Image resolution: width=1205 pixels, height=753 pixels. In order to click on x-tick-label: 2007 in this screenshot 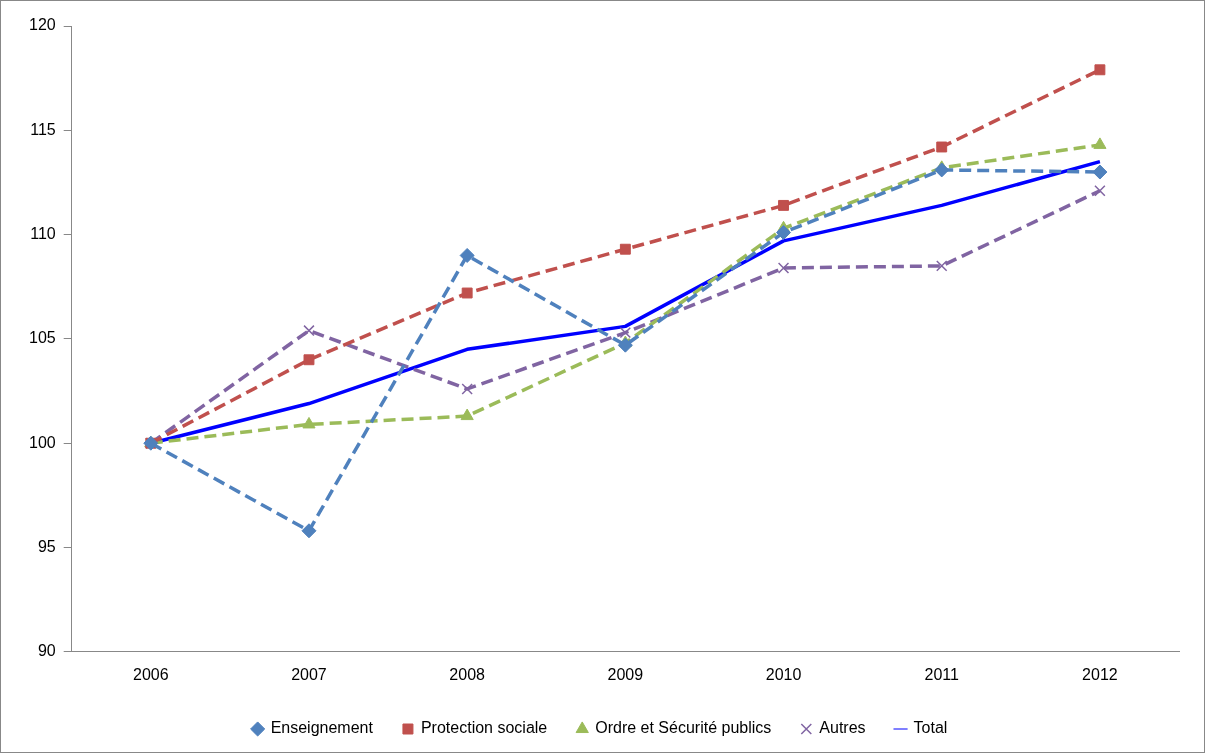, I will do `click(309, 674)`.